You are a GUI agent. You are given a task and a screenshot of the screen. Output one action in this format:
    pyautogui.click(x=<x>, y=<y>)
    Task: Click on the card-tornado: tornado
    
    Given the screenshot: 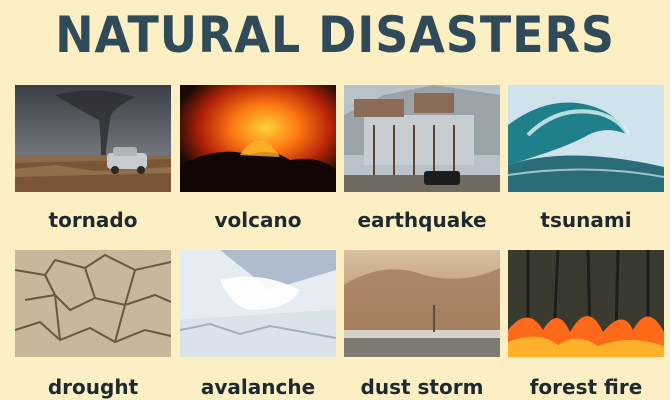 What is the action you would take?
    pyautogui.click(x=93, y=158)
    